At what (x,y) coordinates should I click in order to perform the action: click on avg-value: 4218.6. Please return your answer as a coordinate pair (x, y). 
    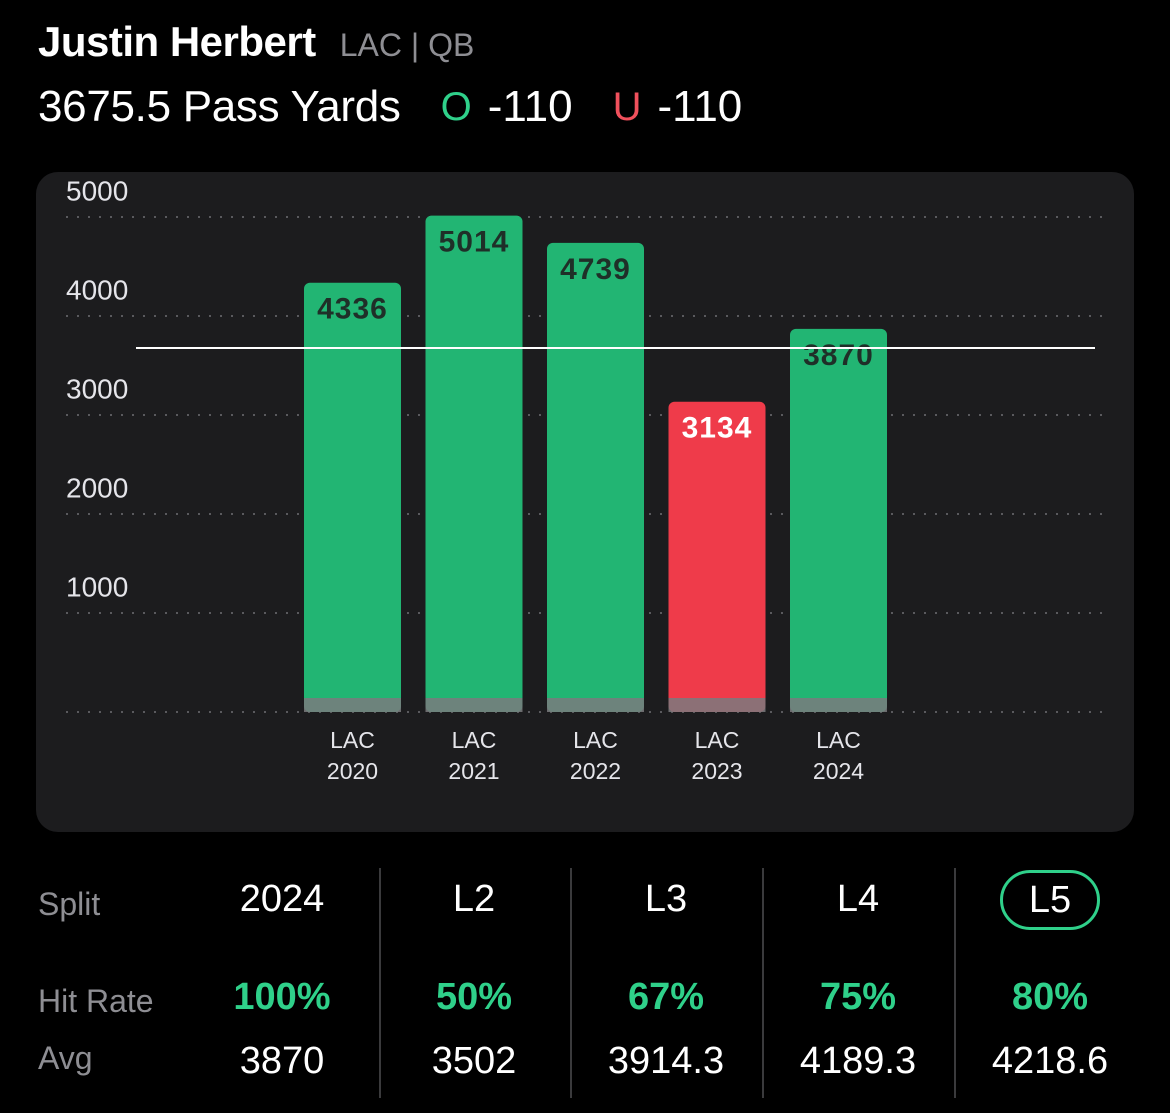
    Looking at the image, I should click on (1050, 1061).